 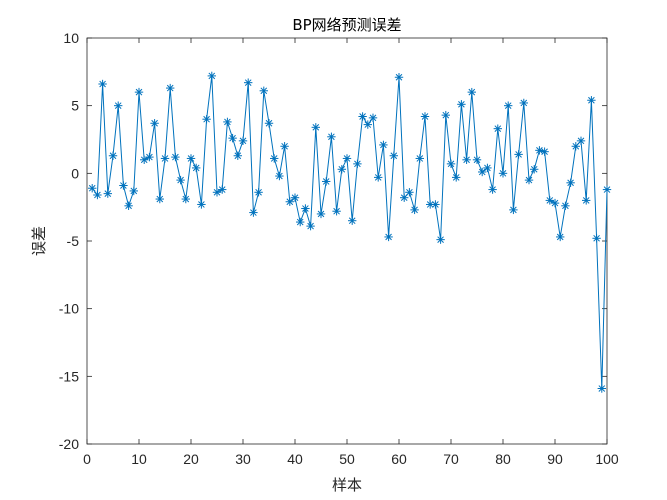 I want to click on x-tick-label: 90, so click(x=555, y=459).